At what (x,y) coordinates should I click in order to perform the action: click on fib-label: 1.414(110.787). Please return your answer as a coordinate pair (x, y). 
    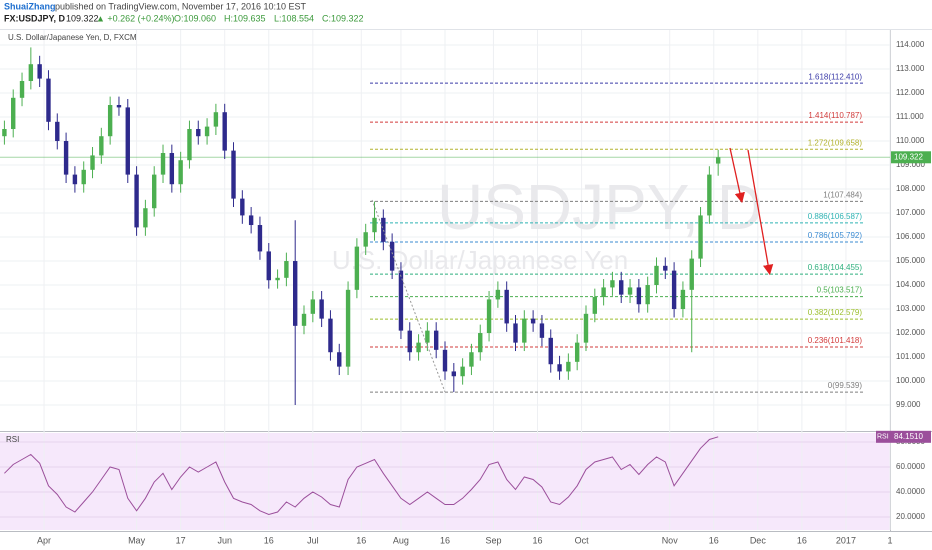
    Looking at the image, I should click on (835, 115).